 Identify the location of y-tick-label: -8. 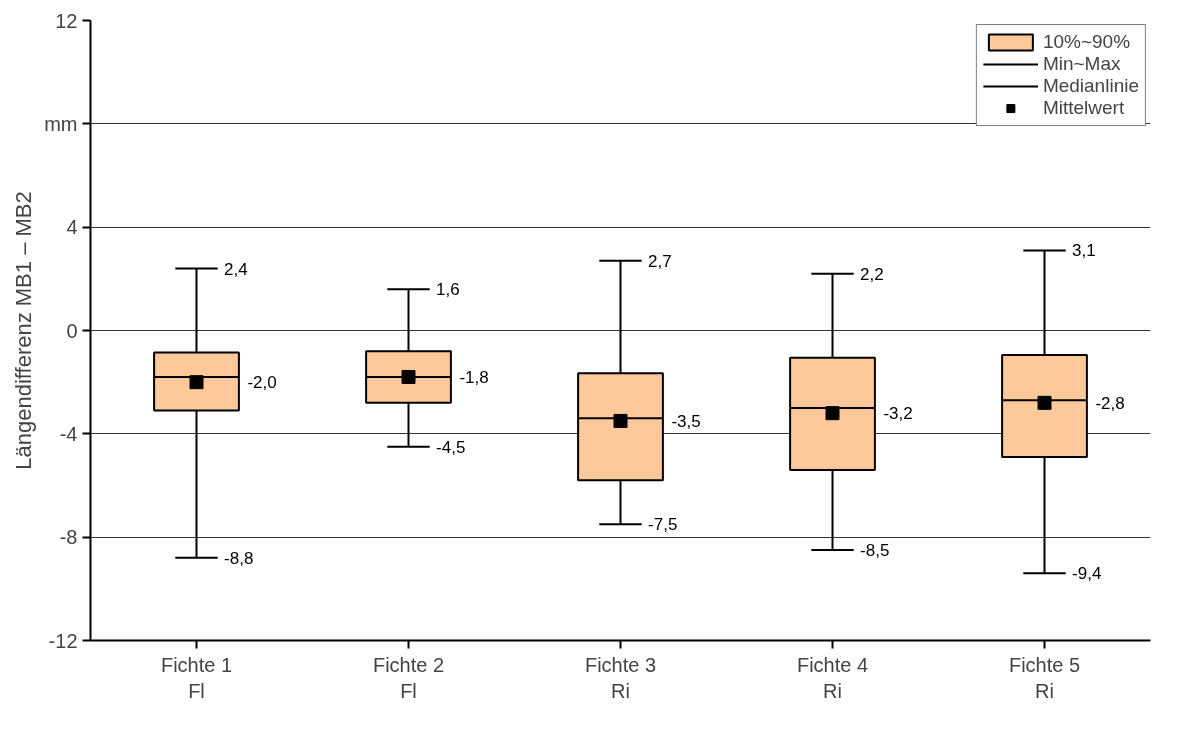
(68, 537).